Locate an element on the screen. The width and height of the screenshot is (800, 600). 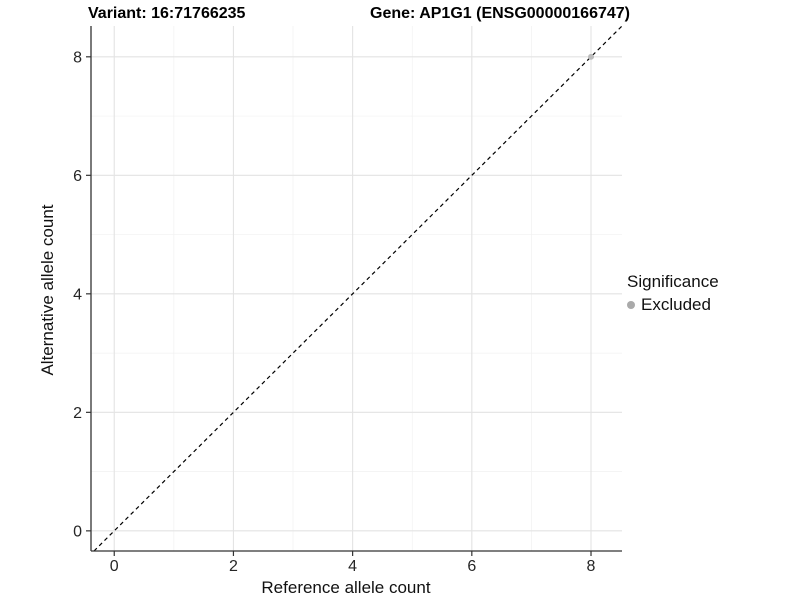
legend-title: Significance is located at coordinates (673, 281).